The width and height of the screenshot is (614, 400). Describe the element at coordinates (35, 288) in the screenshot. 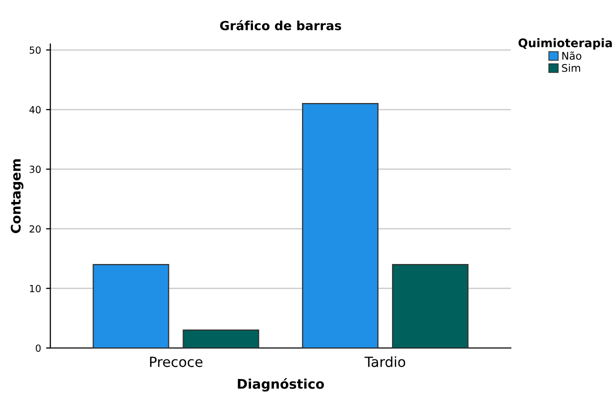

I see `y-tick-label: 10` at that location.